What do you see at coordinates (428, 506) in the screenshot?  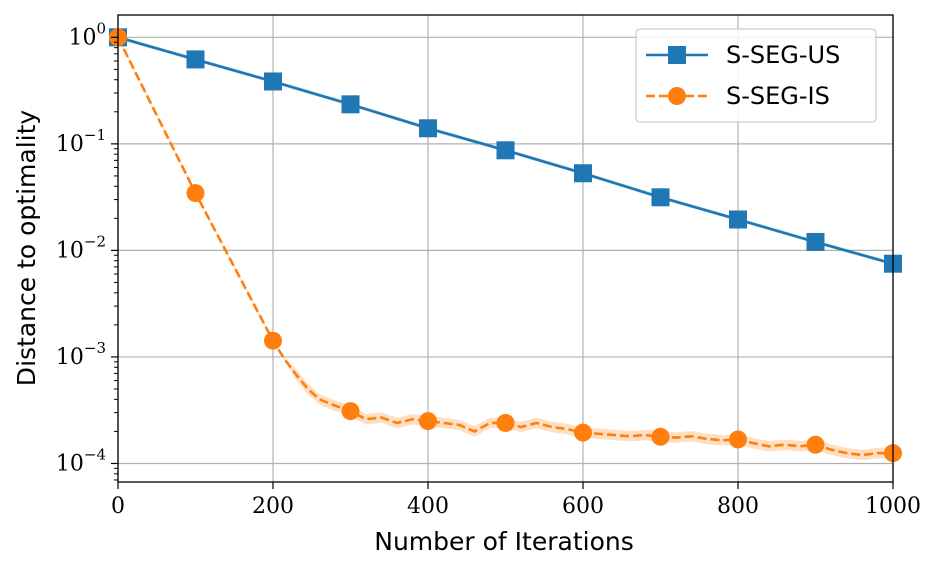 I see `x-tick-label: 400` at bounding box center [428, 506].